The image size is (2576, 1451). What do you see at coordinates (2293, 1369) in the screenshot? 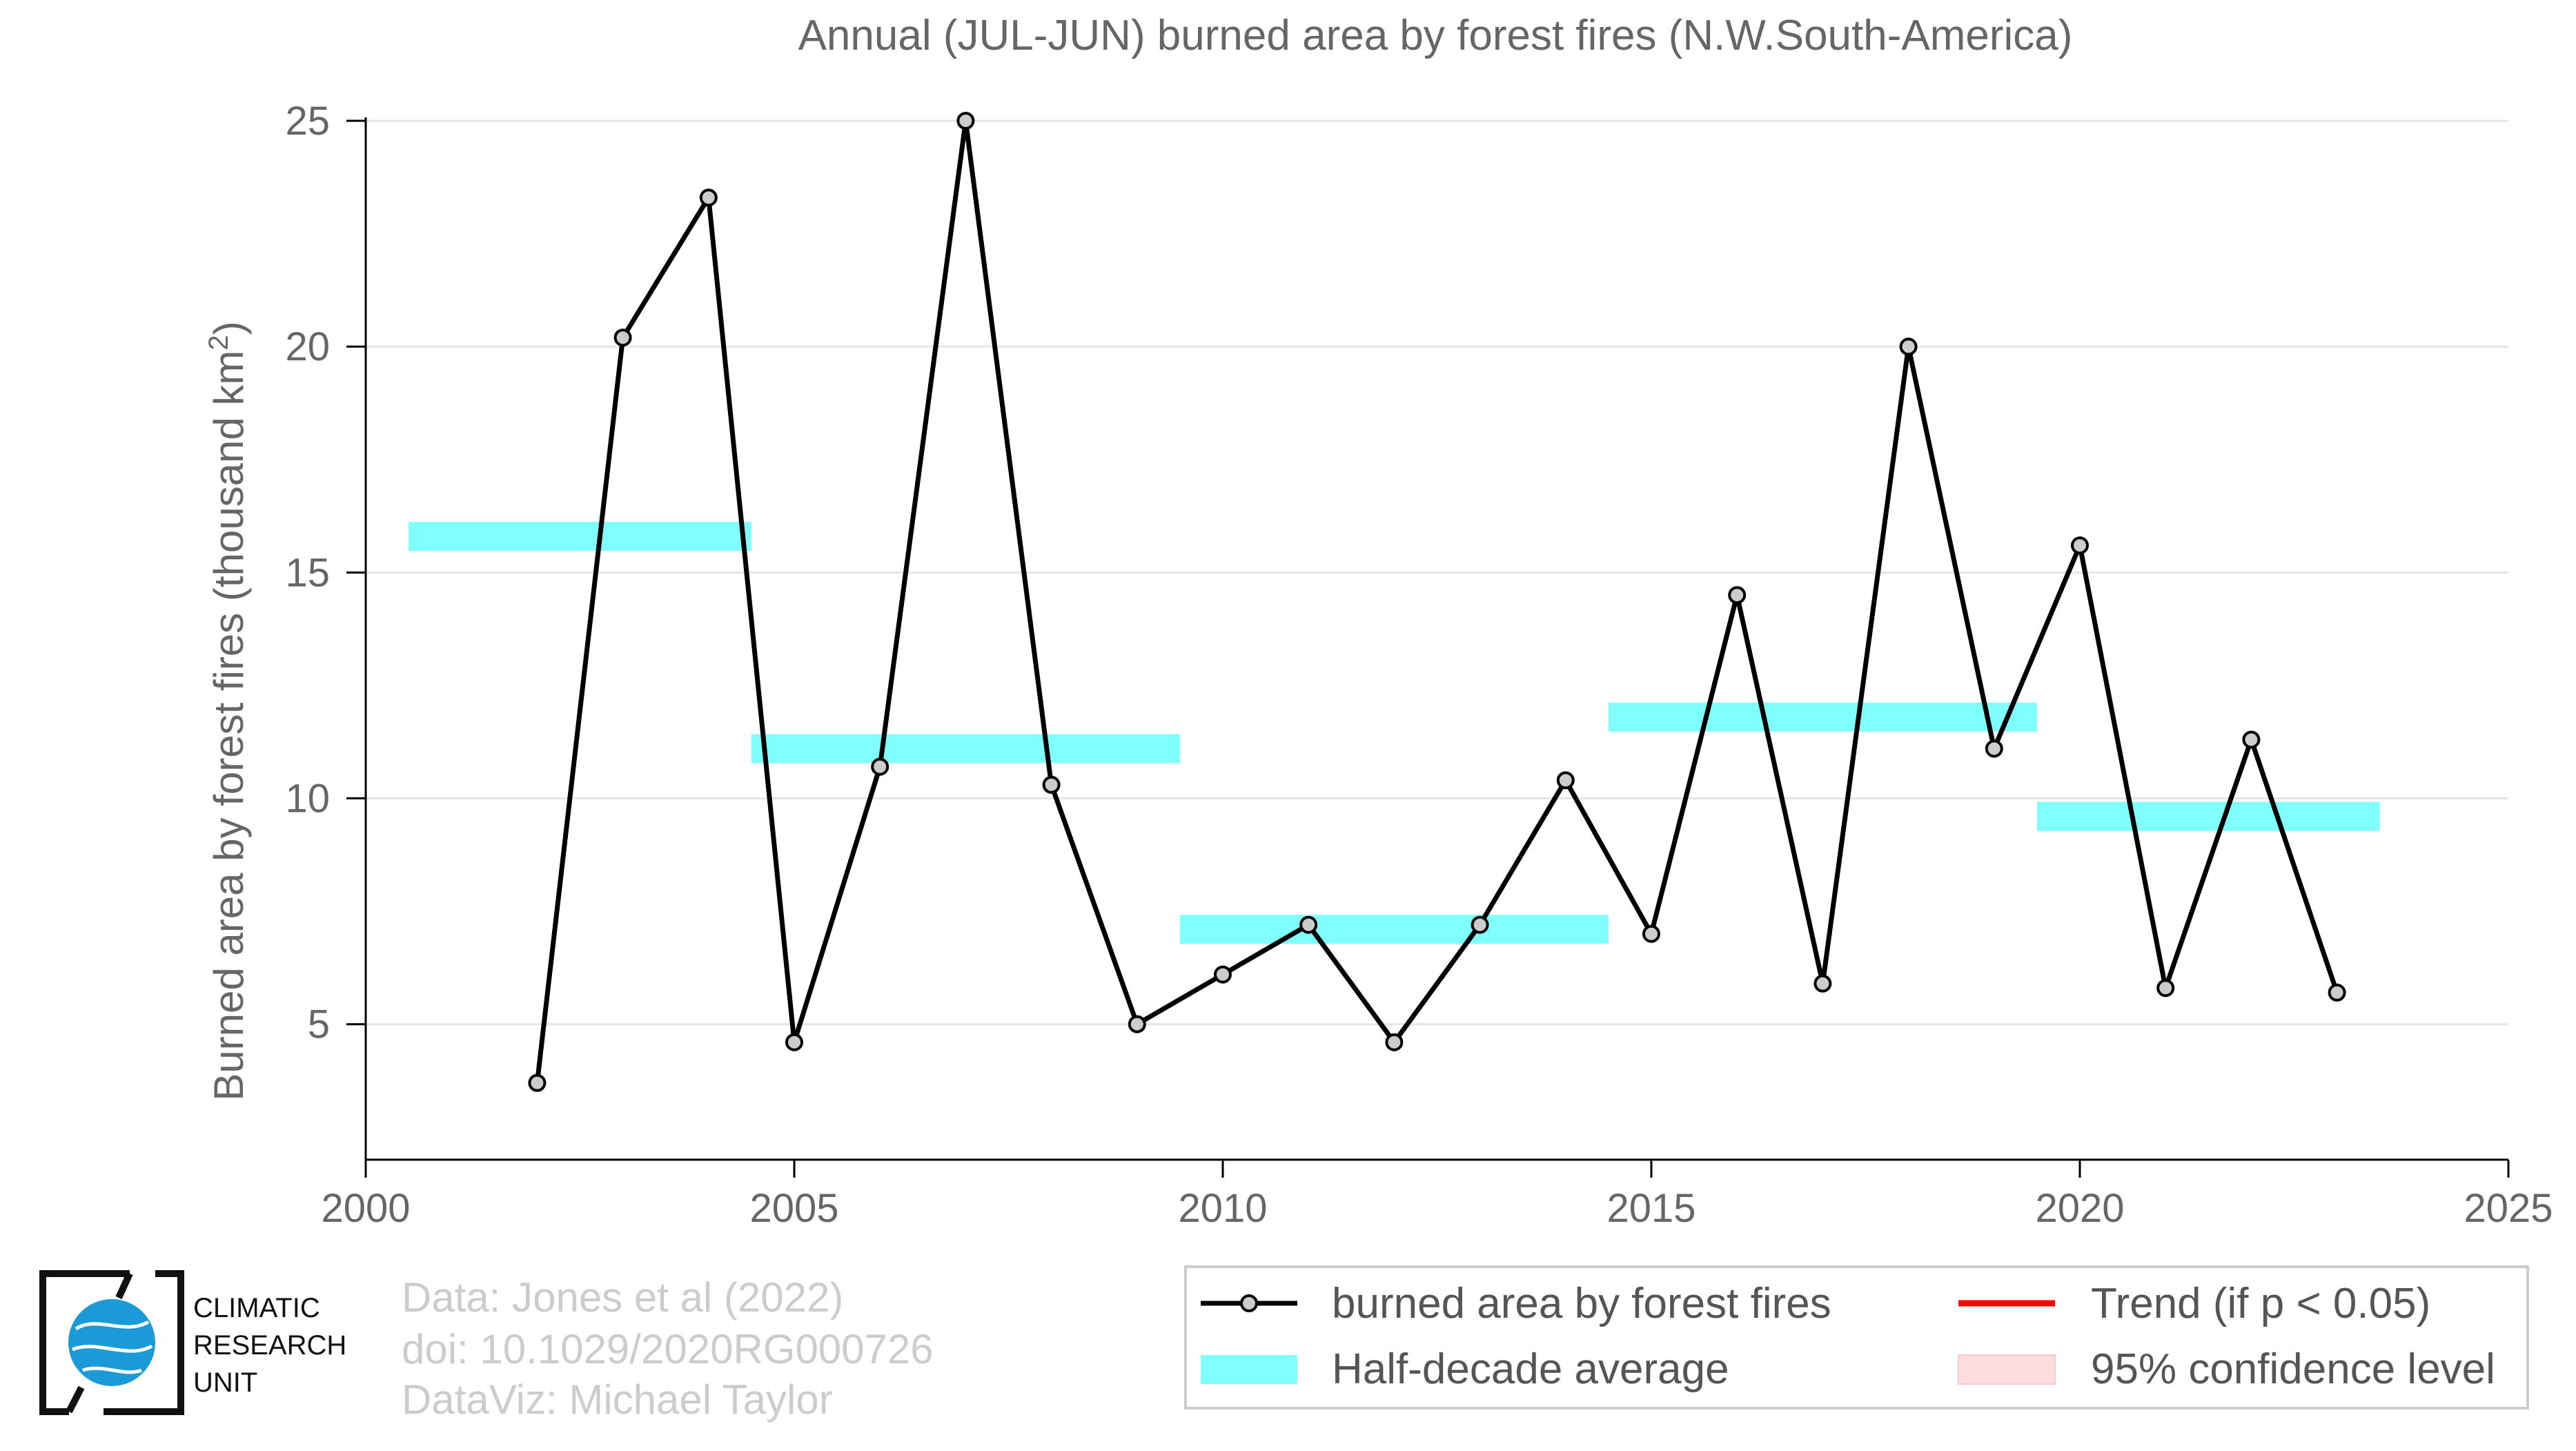
I see `legend-confidence-label: 95% confidence level` at bounding box center [2293, 1369].